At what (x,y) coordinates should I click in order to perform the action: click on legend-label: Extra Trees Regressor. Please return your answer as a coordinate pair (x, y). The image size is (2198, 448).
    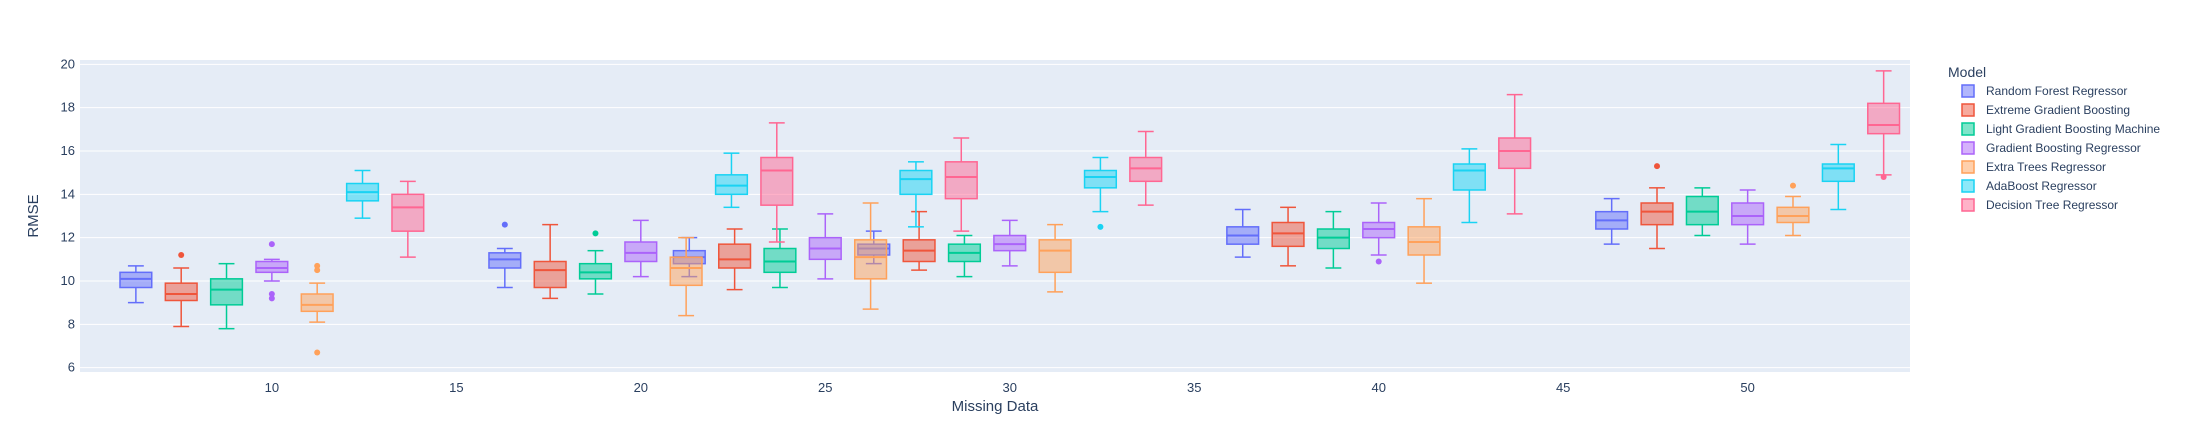
    Looking at the image, I should click on (2046, 167).